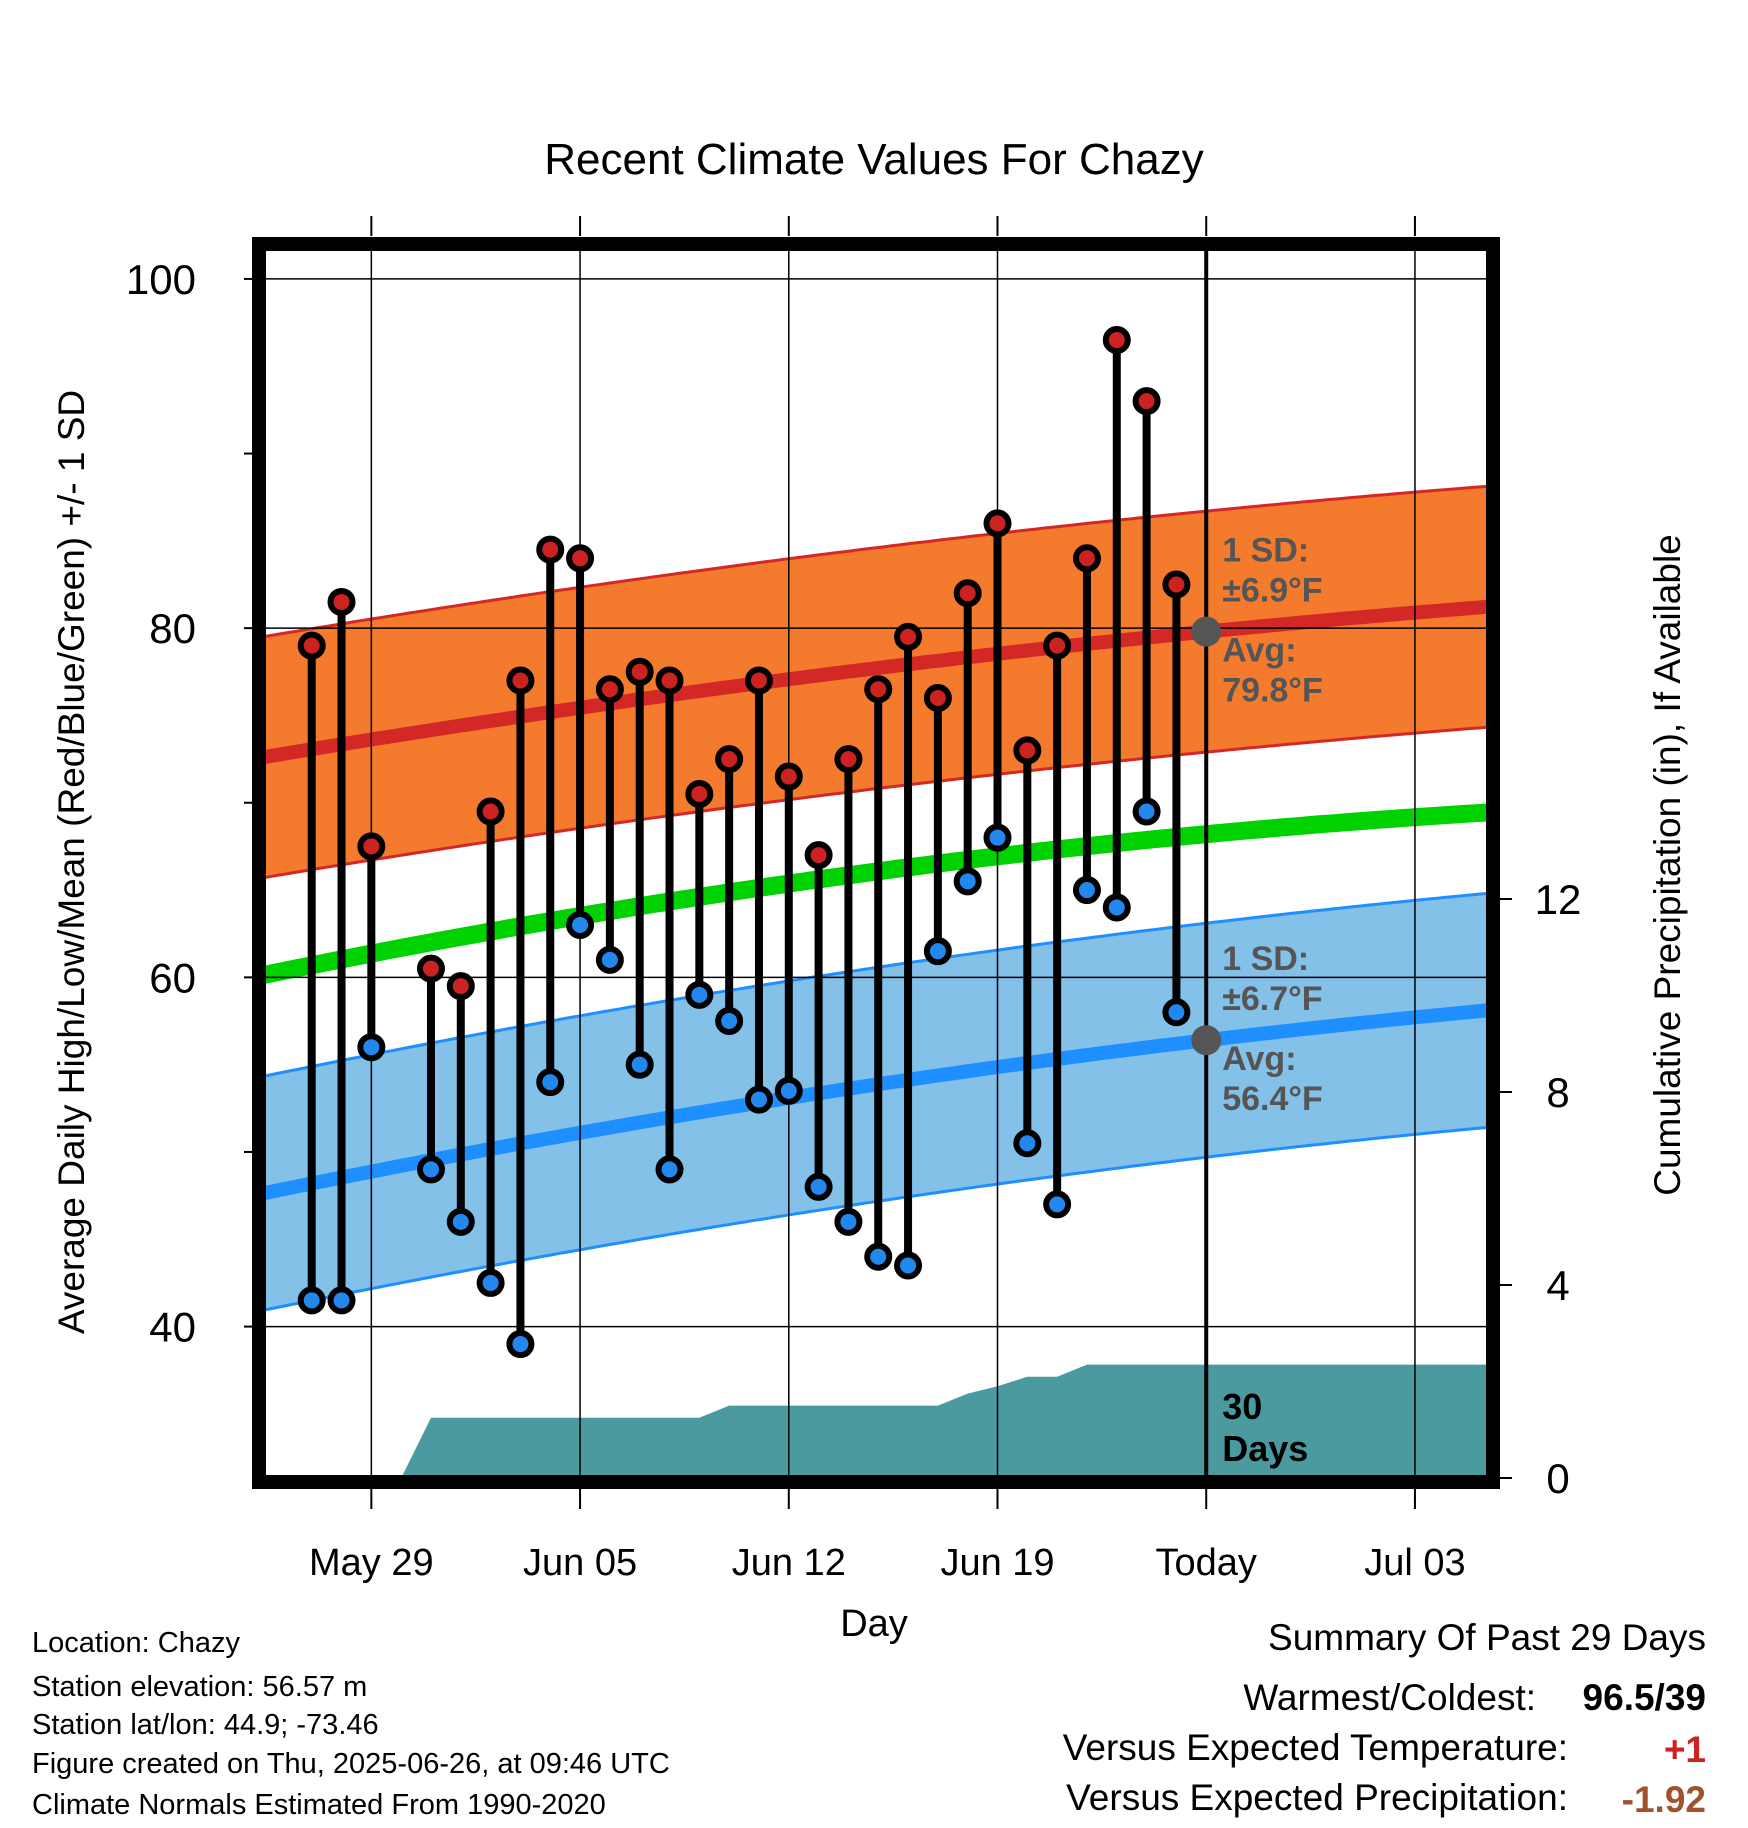  I want to click on x-tick-label: Jun 12, so click(789, 1563).